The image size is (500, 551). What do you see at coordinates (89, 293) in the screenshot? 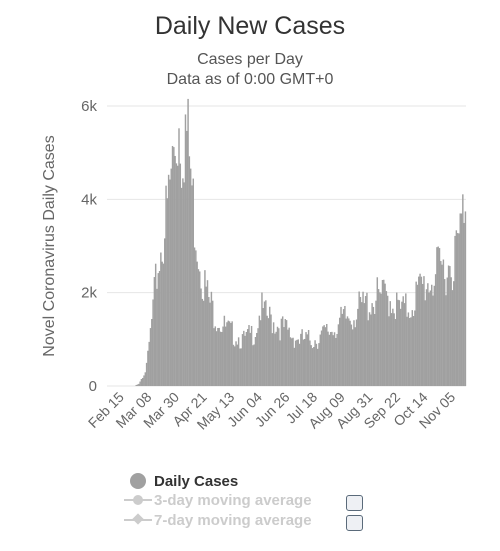
I see `y-tick-label: 2k` at bounding box center [89, 293].